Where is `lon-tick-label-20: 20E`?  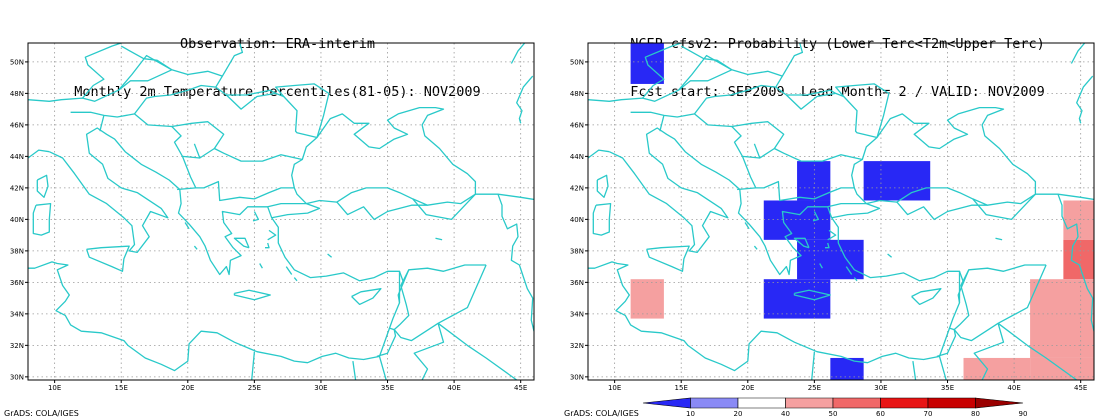
lon-tick-label-20: 20E is located at coordinates (747, 388).